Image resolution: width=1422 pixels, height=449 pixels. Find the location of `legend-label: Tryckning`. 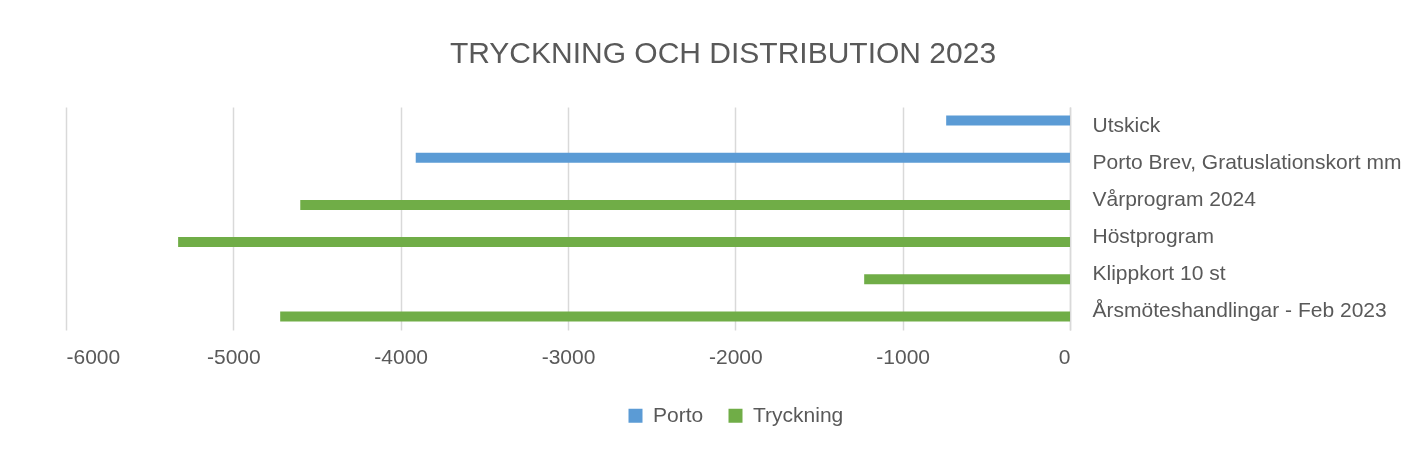

legend-label: Tryckning is located at coordinates (798, 414).